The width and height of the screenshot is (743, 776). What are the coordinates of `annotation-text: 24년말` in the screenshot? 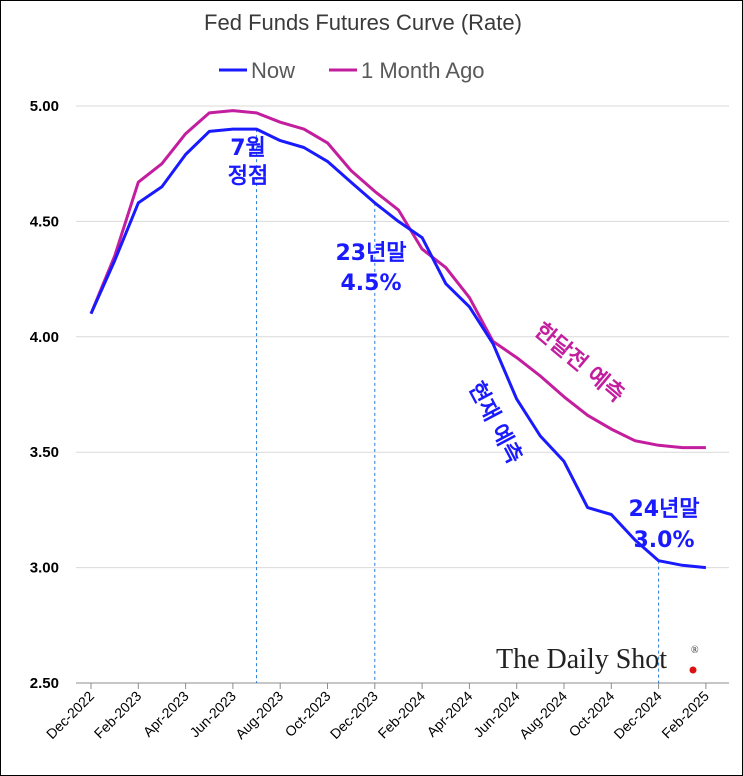 It's located at (663, 509).